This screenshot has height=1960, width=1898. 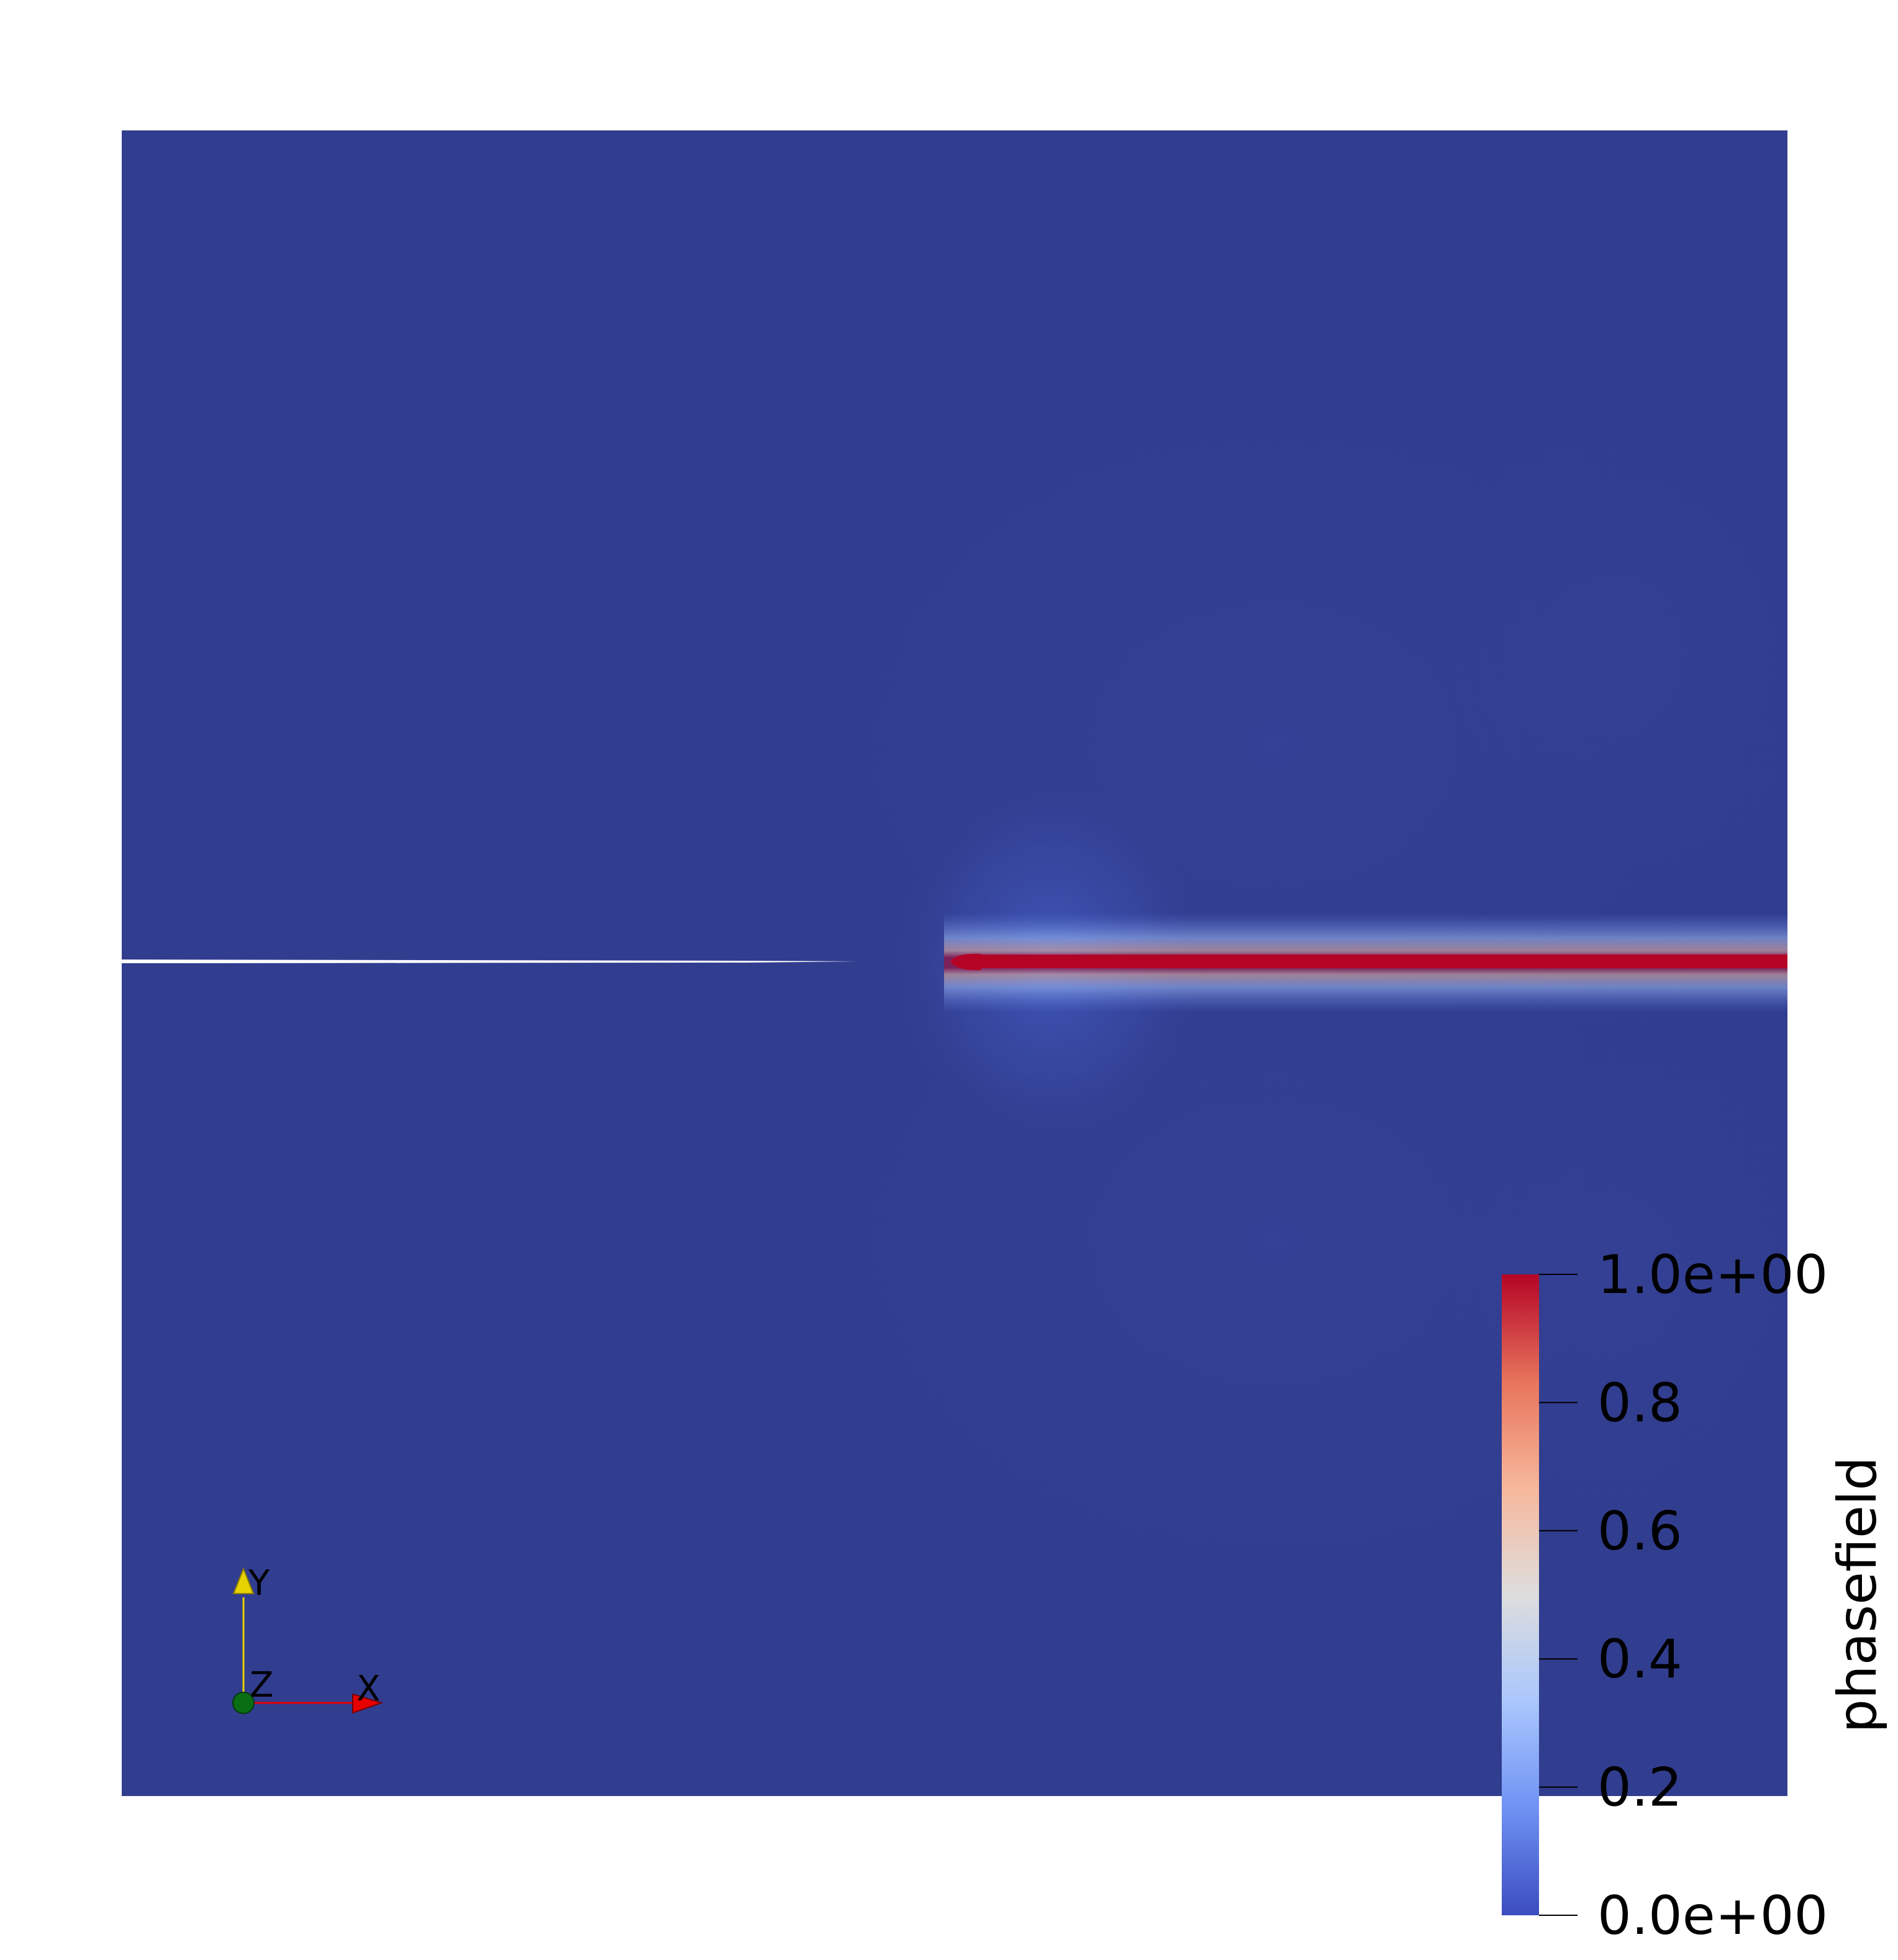 I want to click on scalar-bar-tick-label: 0.0e+00, so click(x=1713, y=1916).